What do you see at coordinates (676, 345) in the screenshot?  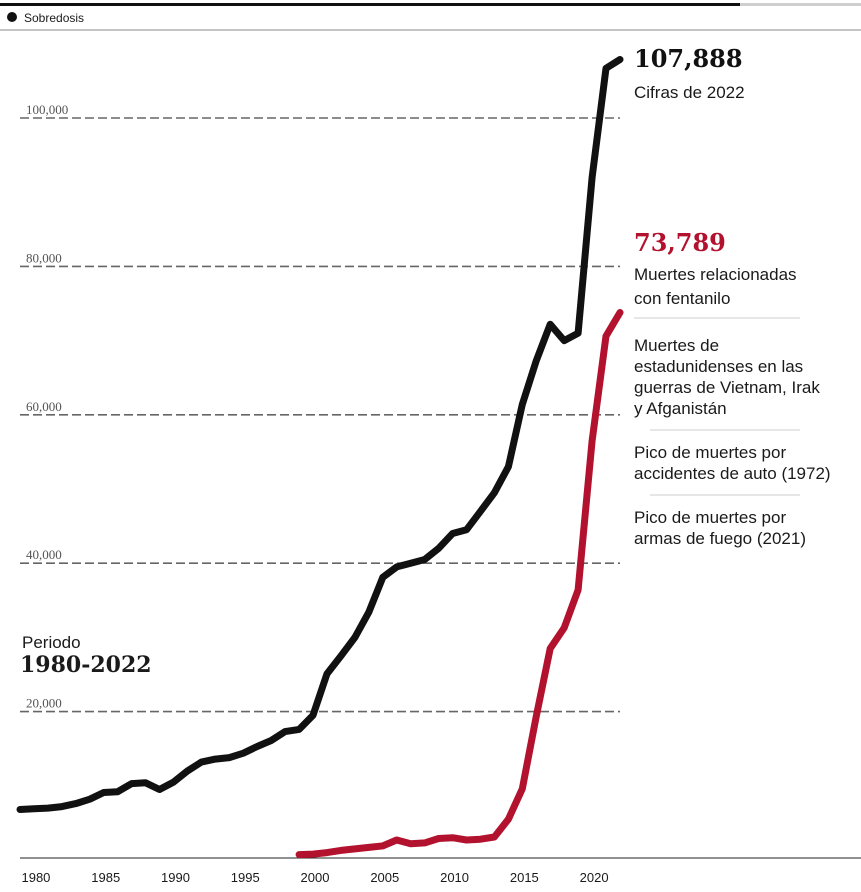 I see `reference-1-line-1: Muertes de` at bounding box center [676, 345].